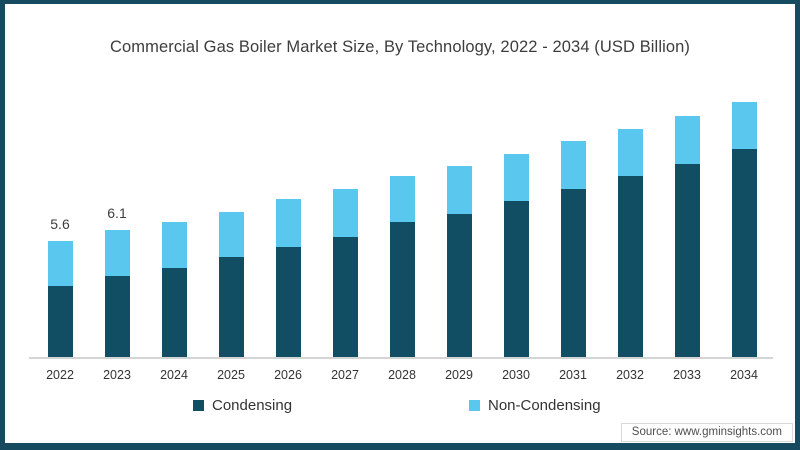 Image resolution: width=800 pixels, height=450 pixels. What do you see at coordinates (687, 140) in the screenshot?
I see `bar-segment-non-condensing-2033` at bounding box center [687, 140].